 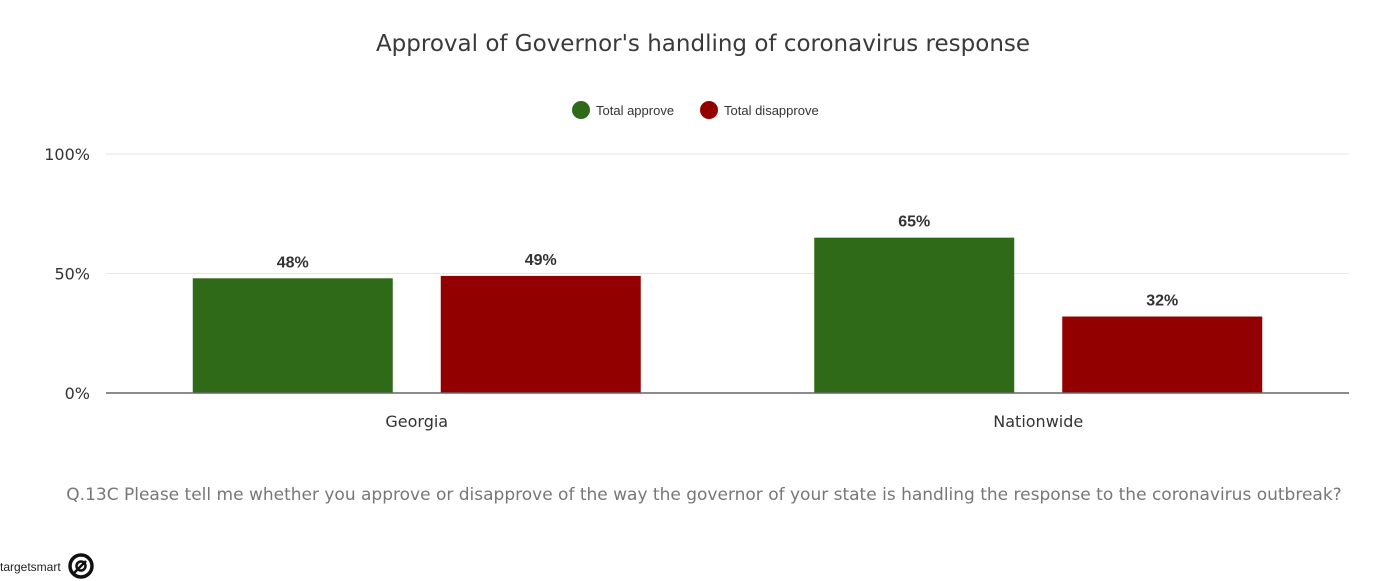 What do you see at coordinates (728, 262) in the screenshot?
I see `data-labels: 48% 49% 65% 32%` at bounding box center [728, 262].